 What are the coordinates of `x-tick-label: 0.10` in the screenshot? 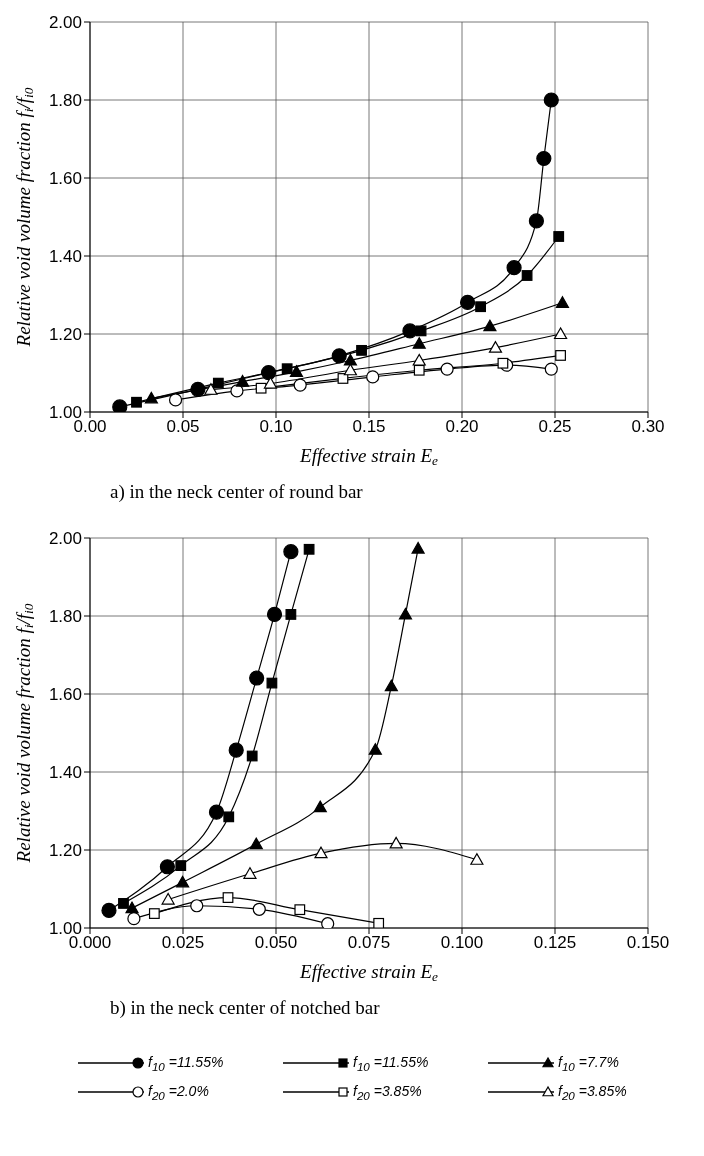 It's located at (276, 427).